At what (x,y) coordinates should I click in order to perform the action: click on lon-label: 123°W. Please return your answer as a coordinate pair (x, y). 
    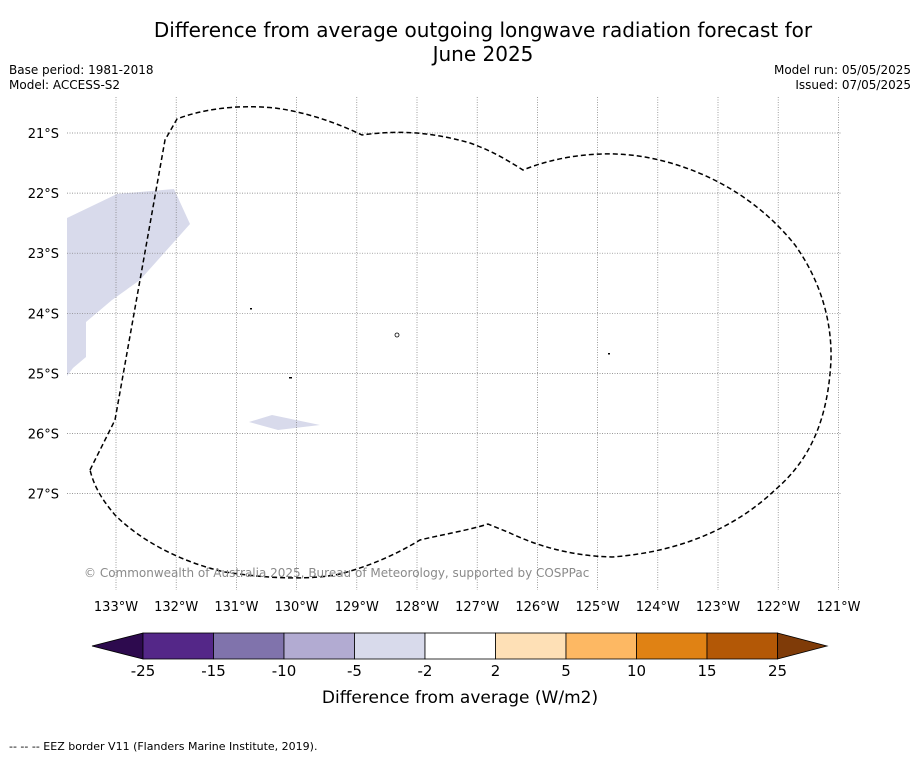
    Looking at the image, I should click on (718, 607).